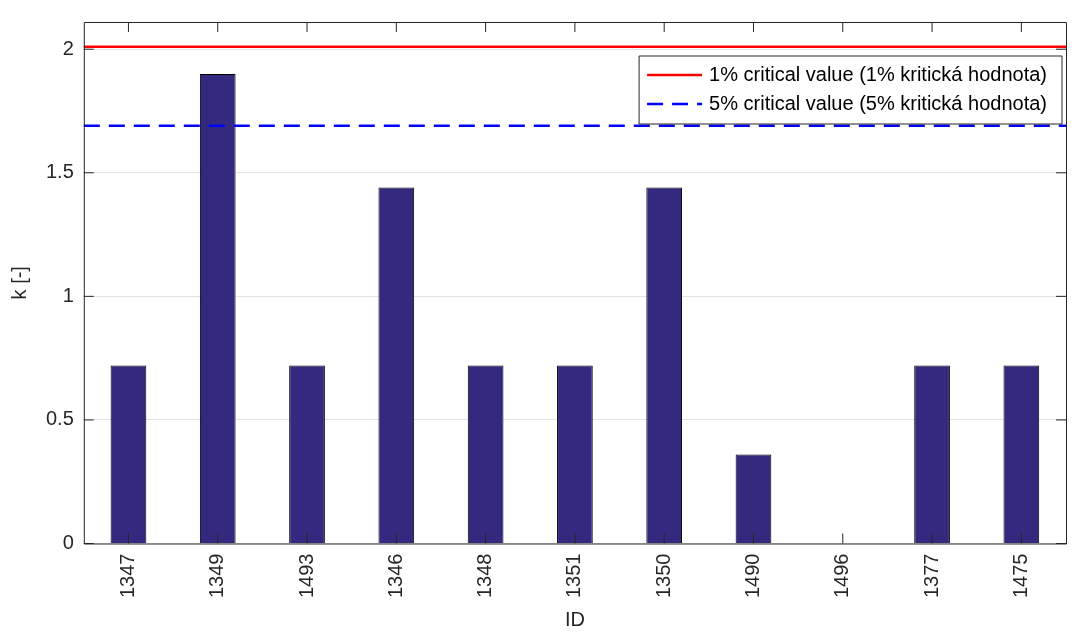  What do you see at coordinates (68, 47) in the screenshot?
I see `y-tick-label: 2` at bounding box center [68, 47].